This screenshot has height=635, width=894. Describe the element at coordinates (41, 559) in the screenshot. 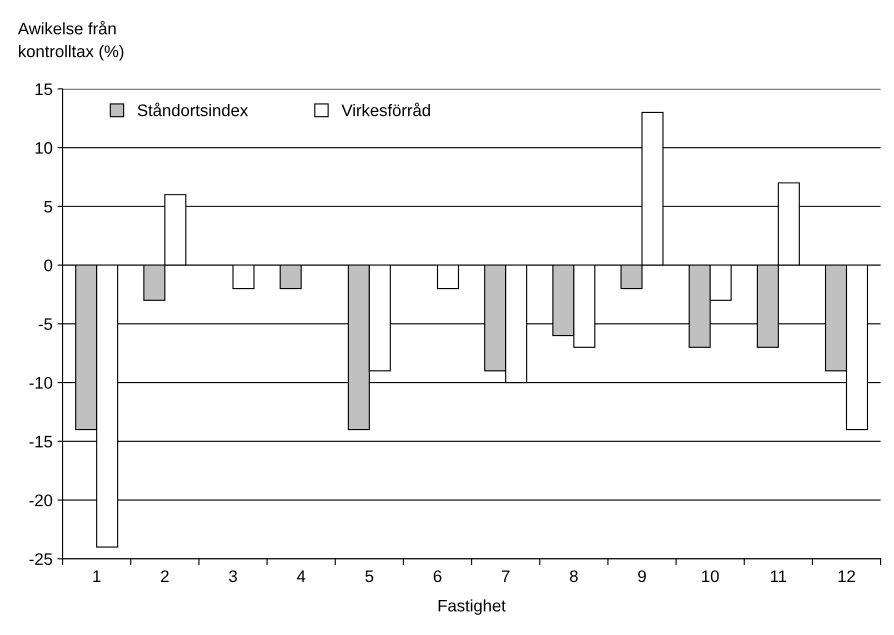

I see `y-tick-label: -25` at that location.